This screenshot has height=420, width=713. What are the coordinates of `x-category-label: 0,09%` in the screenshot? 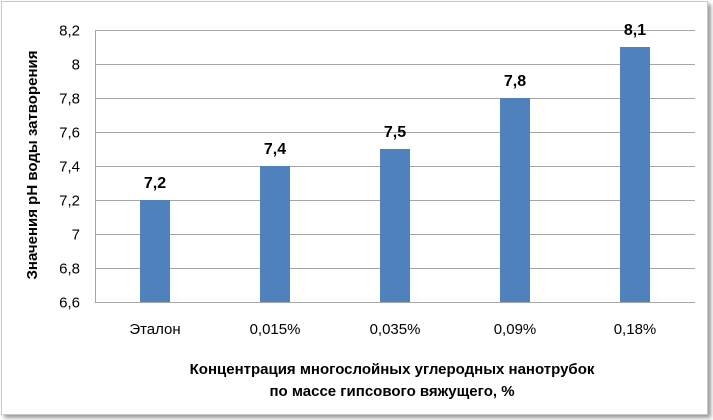 It's located at (515, 329).